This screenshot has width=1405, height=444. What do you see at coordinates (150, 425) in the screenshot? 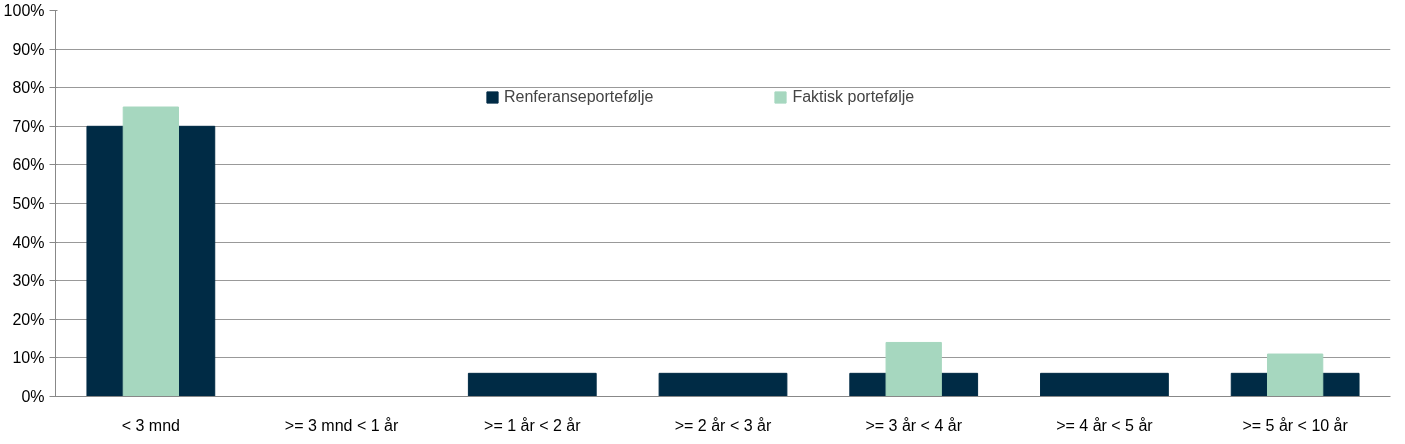
I see `x-tick-label: < 3 mnd` at bounding box center [150, 425].